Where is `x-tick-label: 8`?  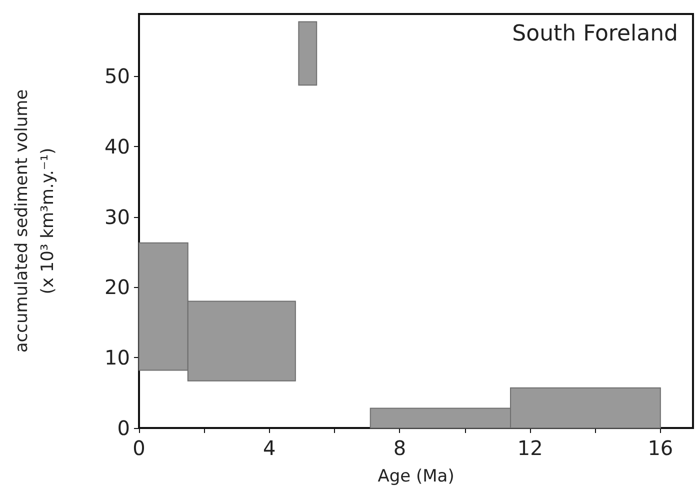 x-tick-label: 8 is located at coordinates (399, 448).